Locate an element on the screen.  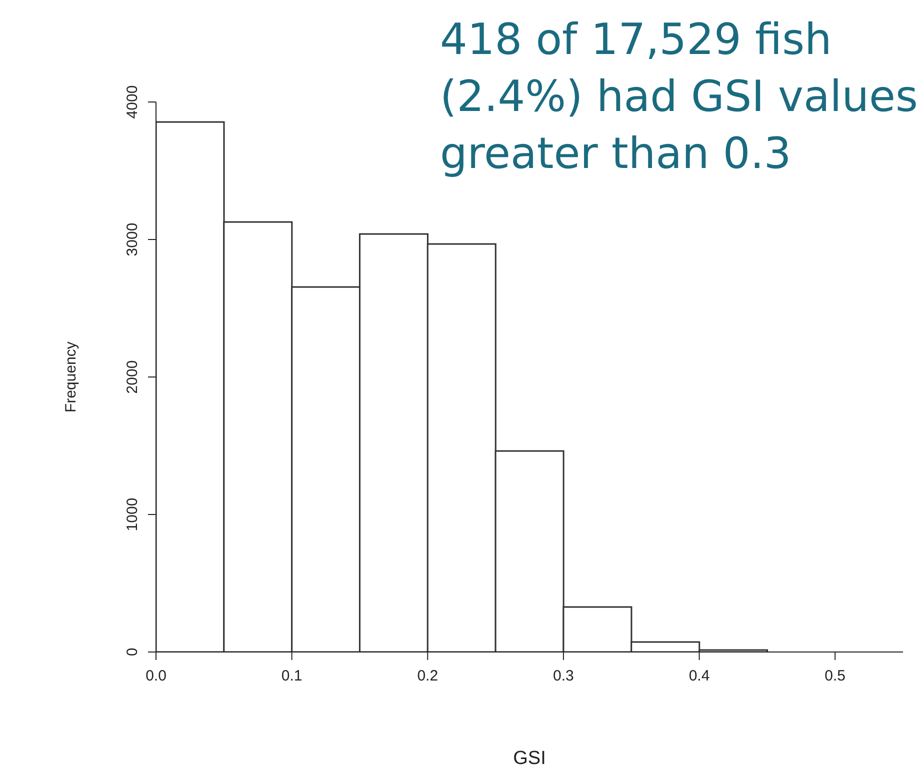
x-tick-label: 0.5 is located at coordinates (835, 676).